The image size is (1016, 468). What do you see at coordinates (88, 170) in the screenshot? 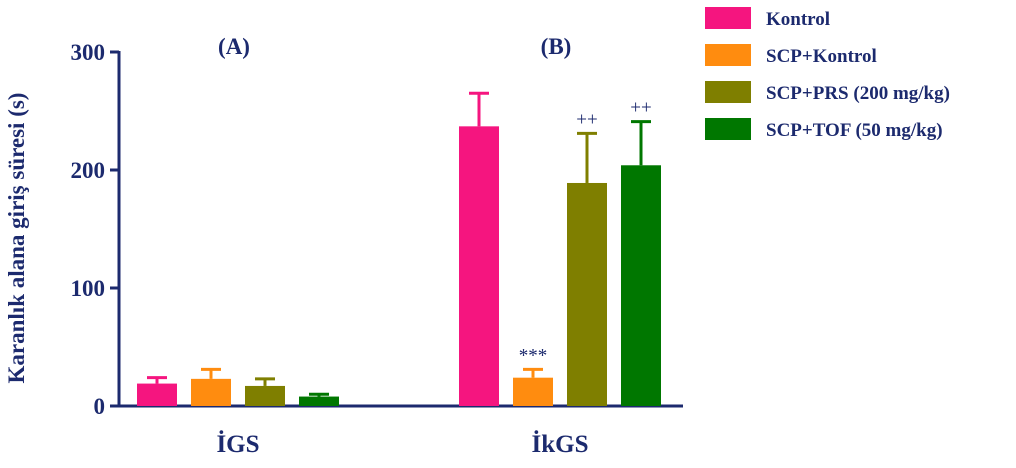
I see `y-tick-label: 200` at bounding box center [88, 170].